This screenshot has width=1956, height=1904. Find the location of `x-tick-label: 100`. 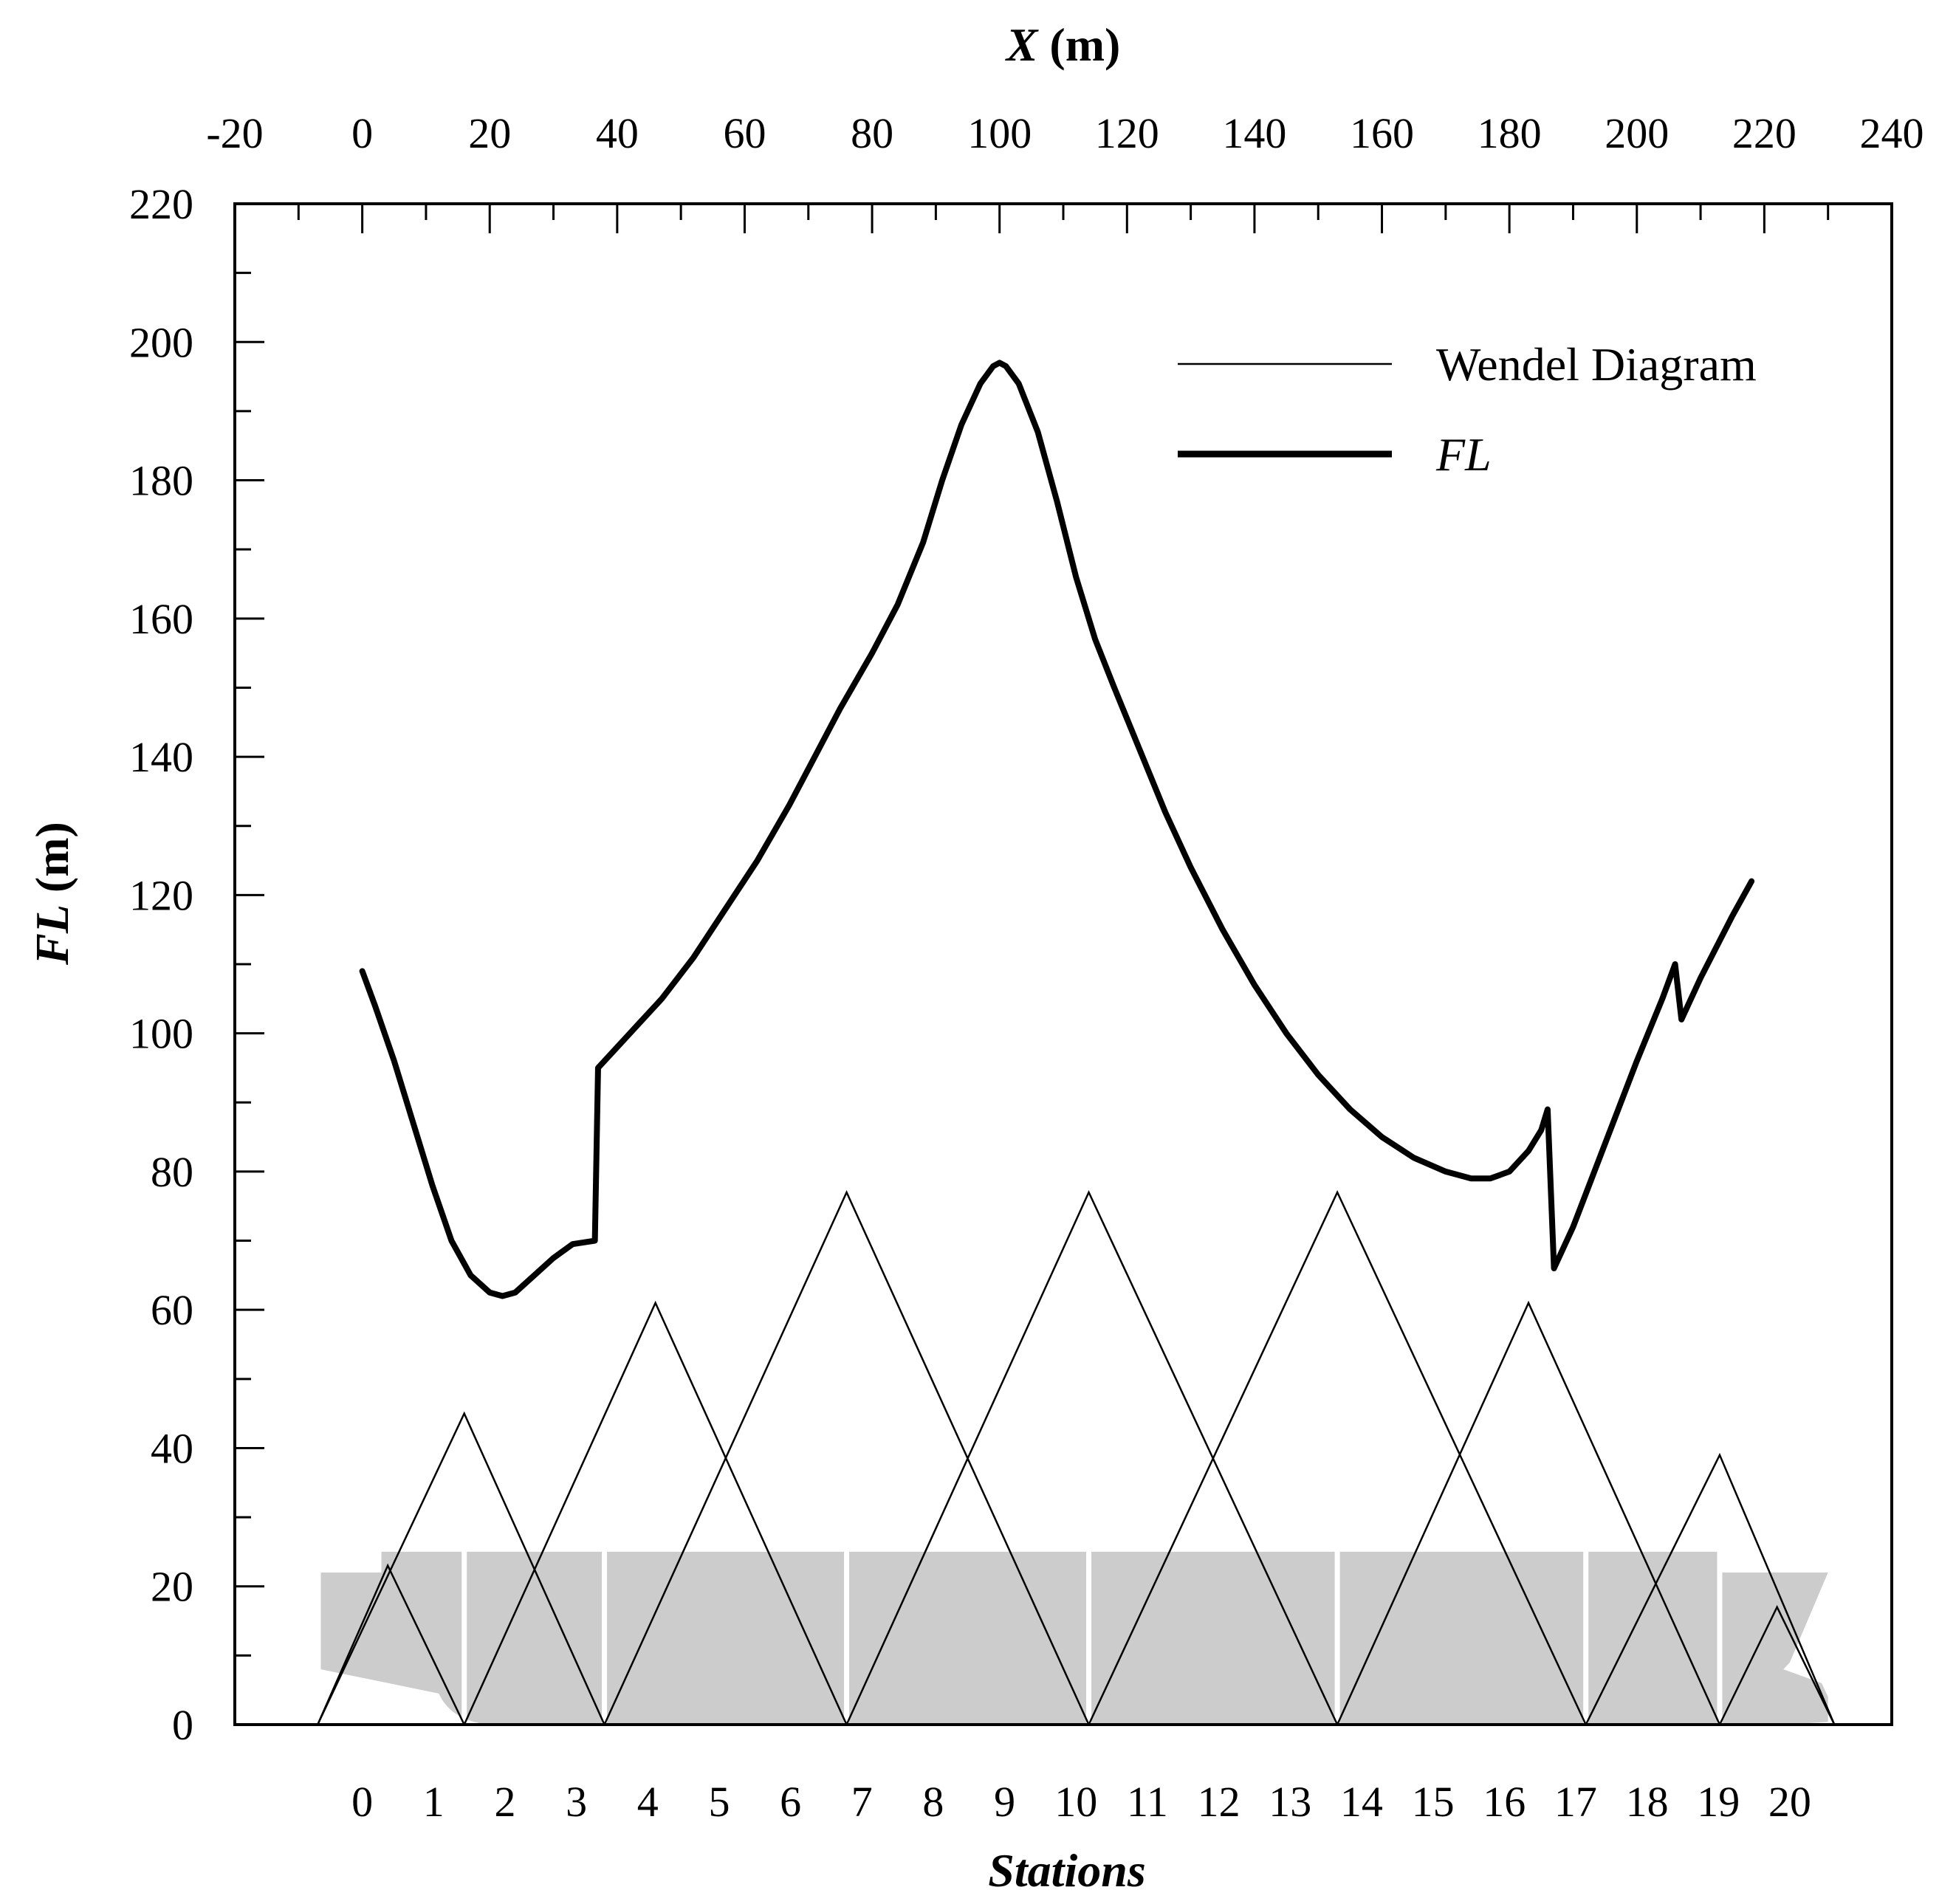

x-tick-label: 100 is located at coordinates (999, 133).